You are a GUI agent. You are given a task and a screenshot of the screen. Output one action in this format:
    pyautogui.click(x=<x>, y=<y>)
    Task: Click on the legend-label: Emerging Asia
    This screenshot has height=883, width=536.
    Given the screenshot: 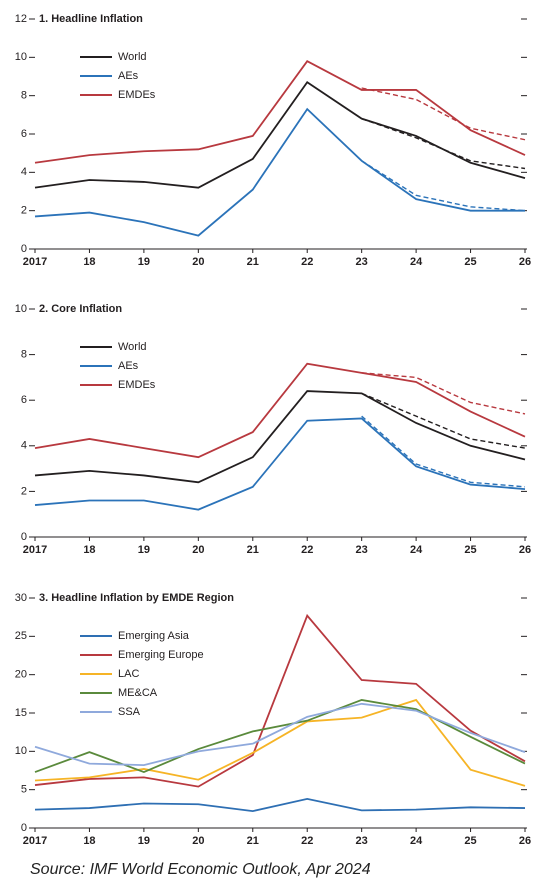 What is the action you would take?
    pyautogui.click(x=154, y=636)
    